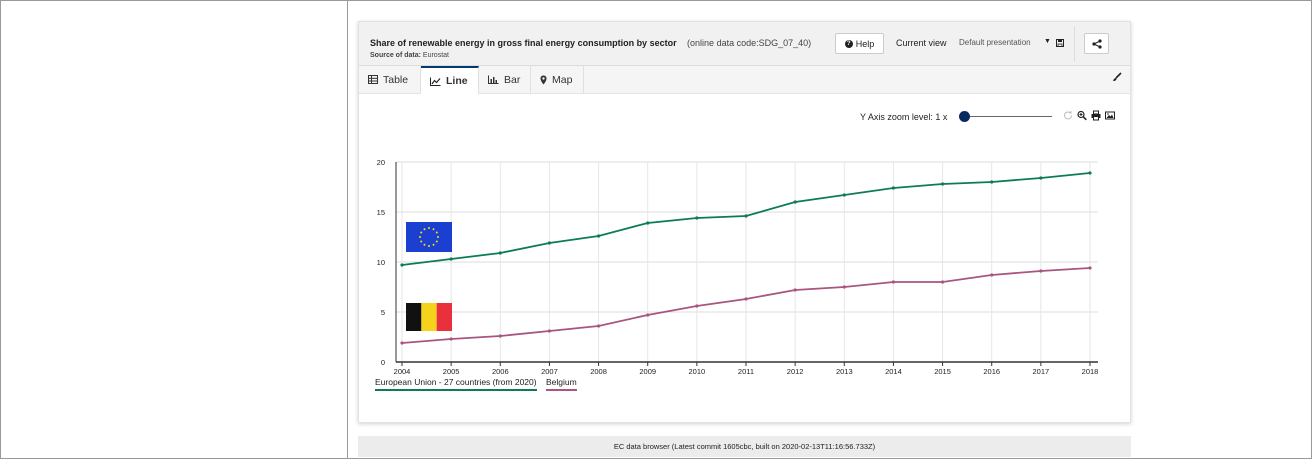 Image resolution: width=1312 pixels, height=459 pixels. I want to click on help-button: ? Help, so click(859, 43).